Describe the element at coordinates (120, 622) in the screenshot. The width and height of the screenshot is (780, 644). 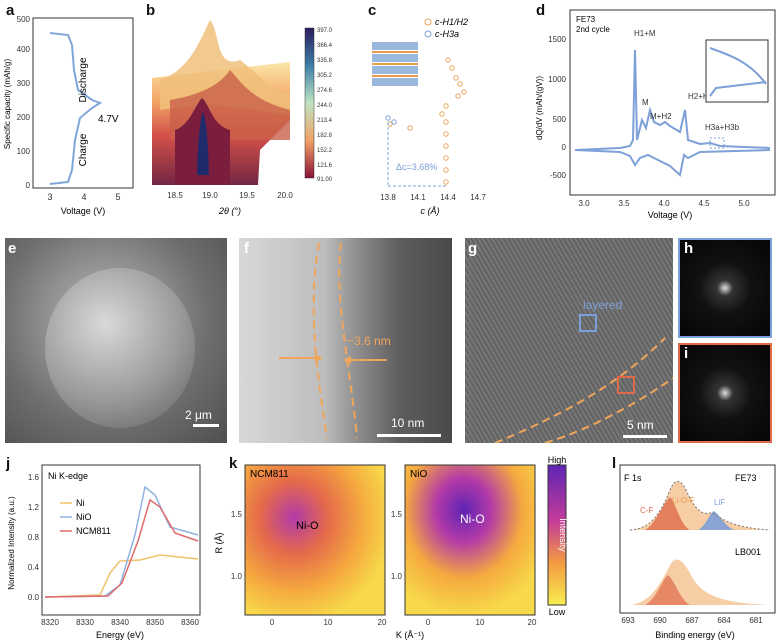
I see `figure-shape: 8320 8330 8340 8350 8360` at that location.